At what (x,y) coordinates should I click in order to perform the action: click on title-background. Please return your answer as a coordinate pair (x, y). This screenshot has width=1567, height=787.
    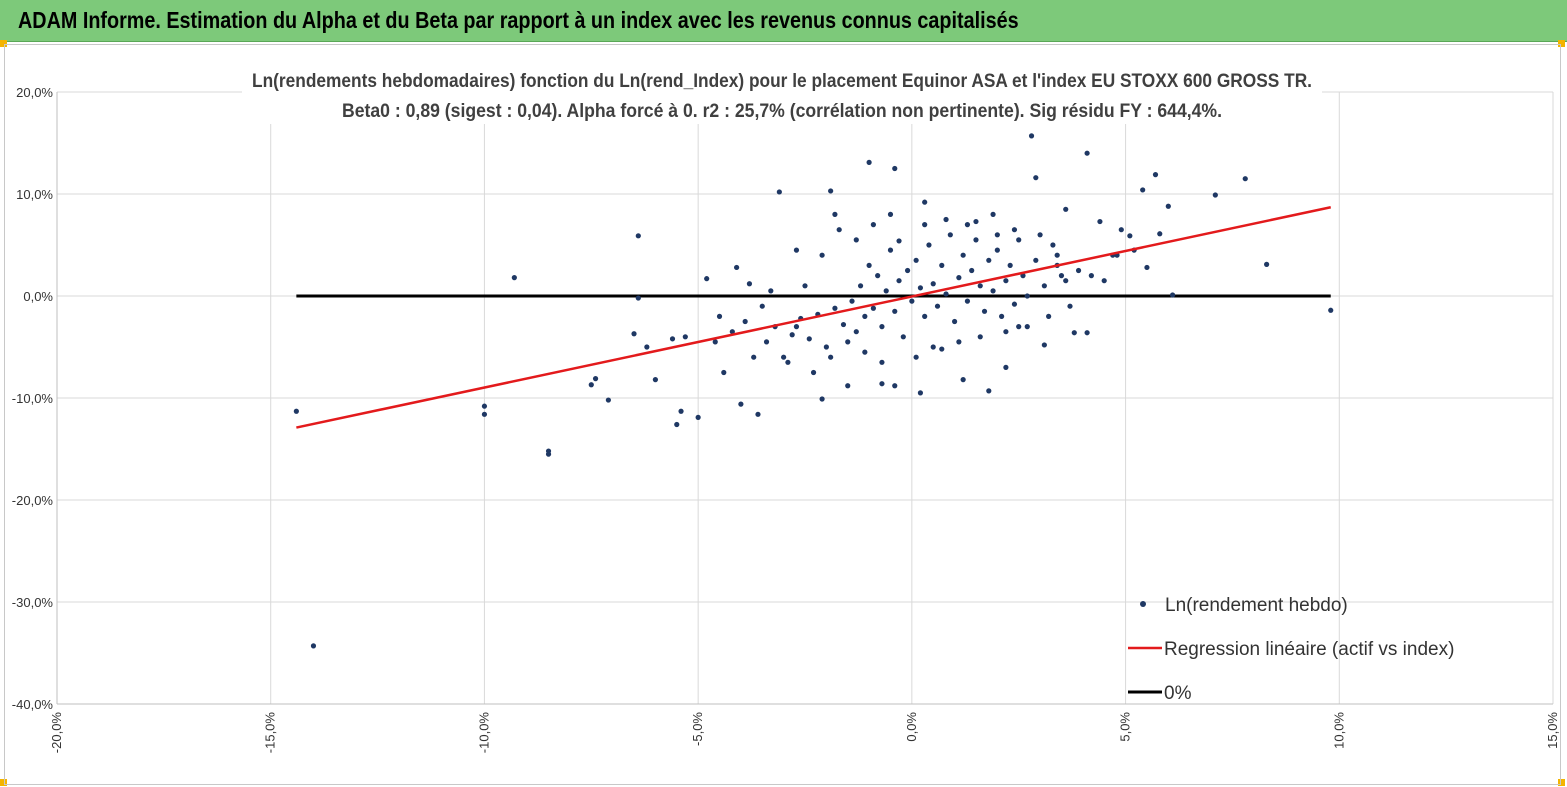
    Looking at the image, I should click on (782, 95).